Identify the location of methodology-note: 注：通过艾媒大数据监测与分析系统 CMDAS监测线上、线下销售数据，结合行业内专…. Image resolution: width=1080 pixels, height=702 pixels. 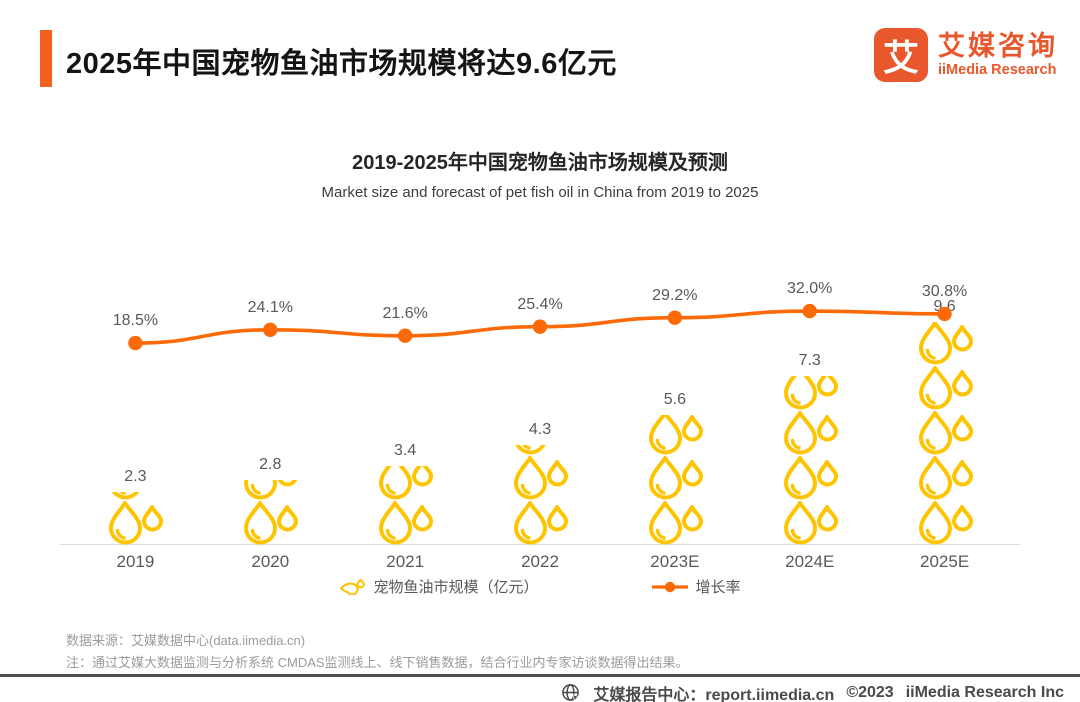
(377, 662).